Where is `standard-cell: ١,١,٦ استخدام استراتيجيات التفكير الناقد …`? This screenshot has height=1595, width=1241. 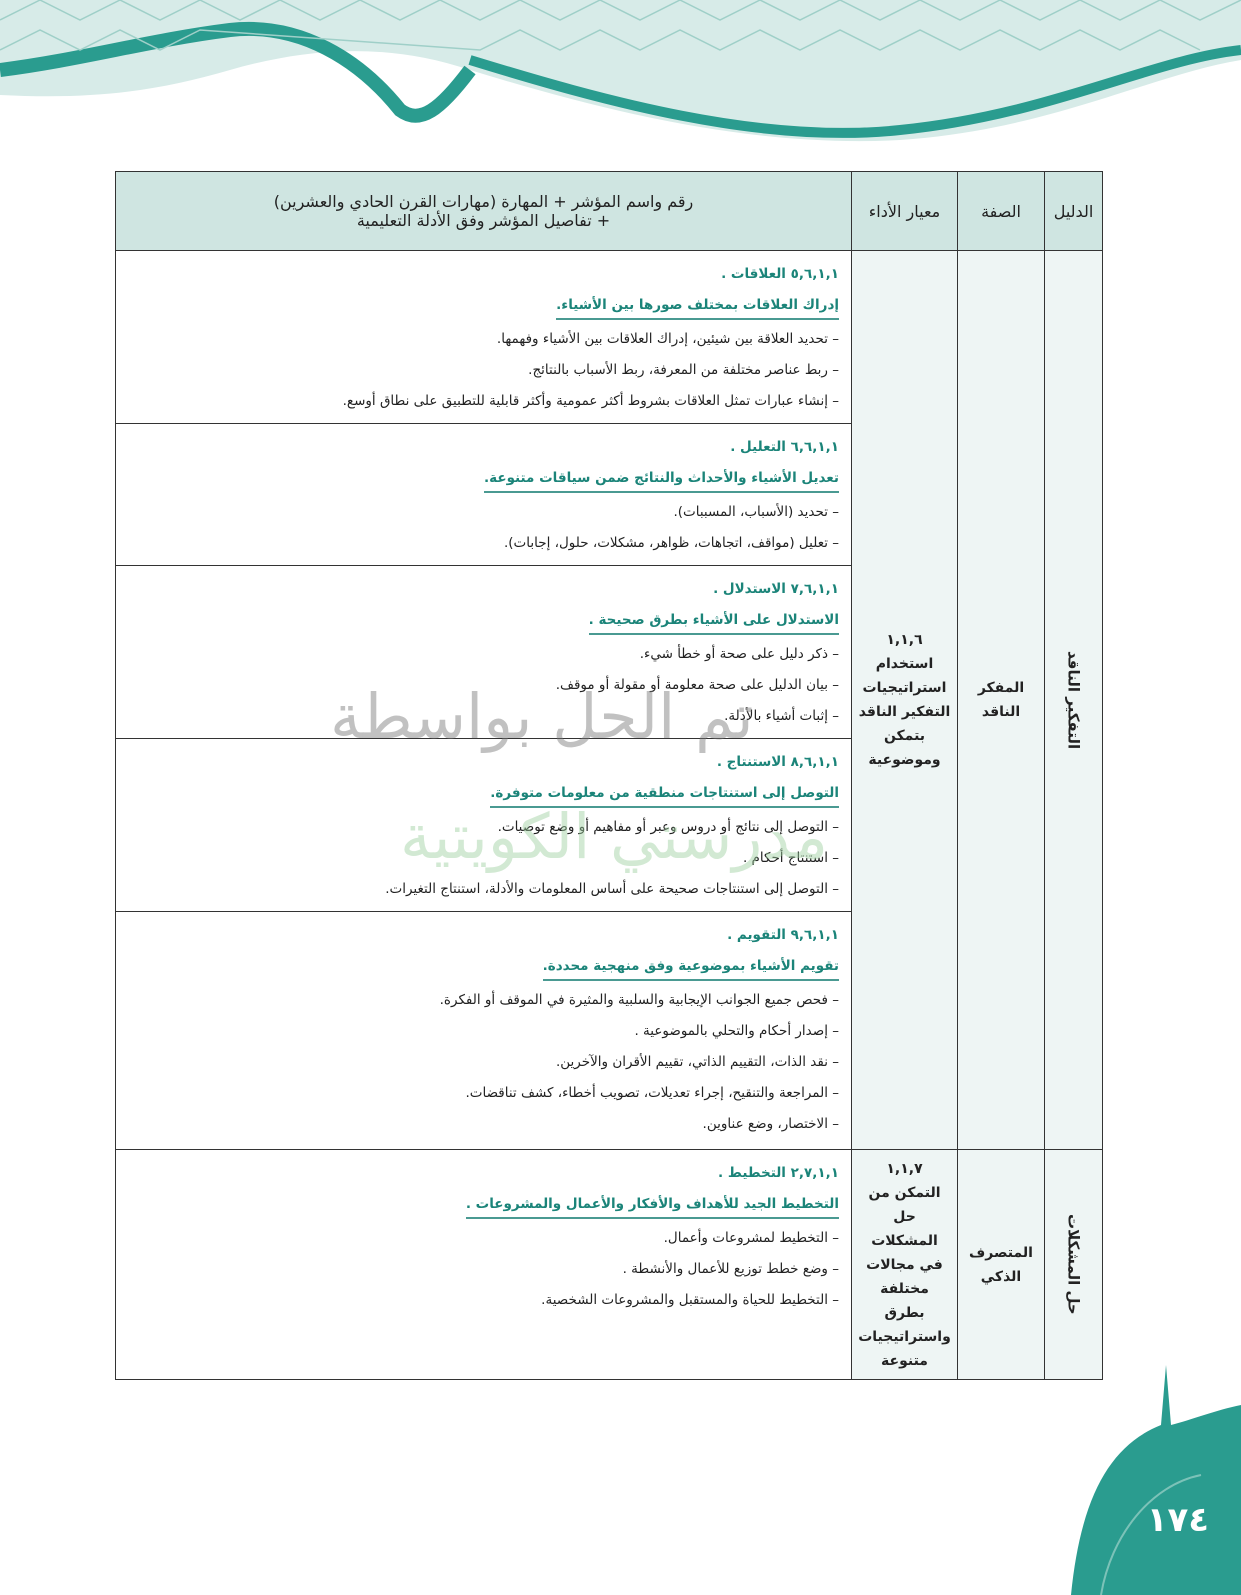 standard-cell: ١,١,٦ استخدام استراتيجيات التفكير الناقد … is located at coordinates (904, 700).